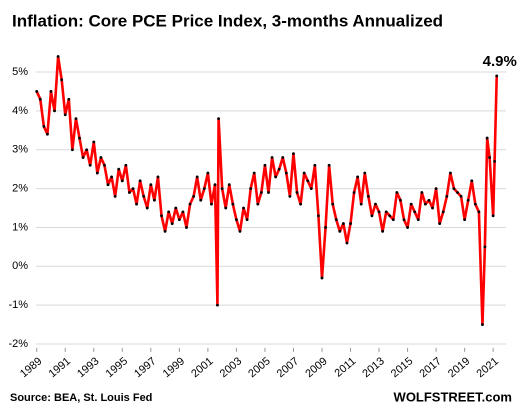  What do you see at coordinates (500, 61) in the screenshot?
I see `annotation: 4.9%` at bounding box center [500, 61].